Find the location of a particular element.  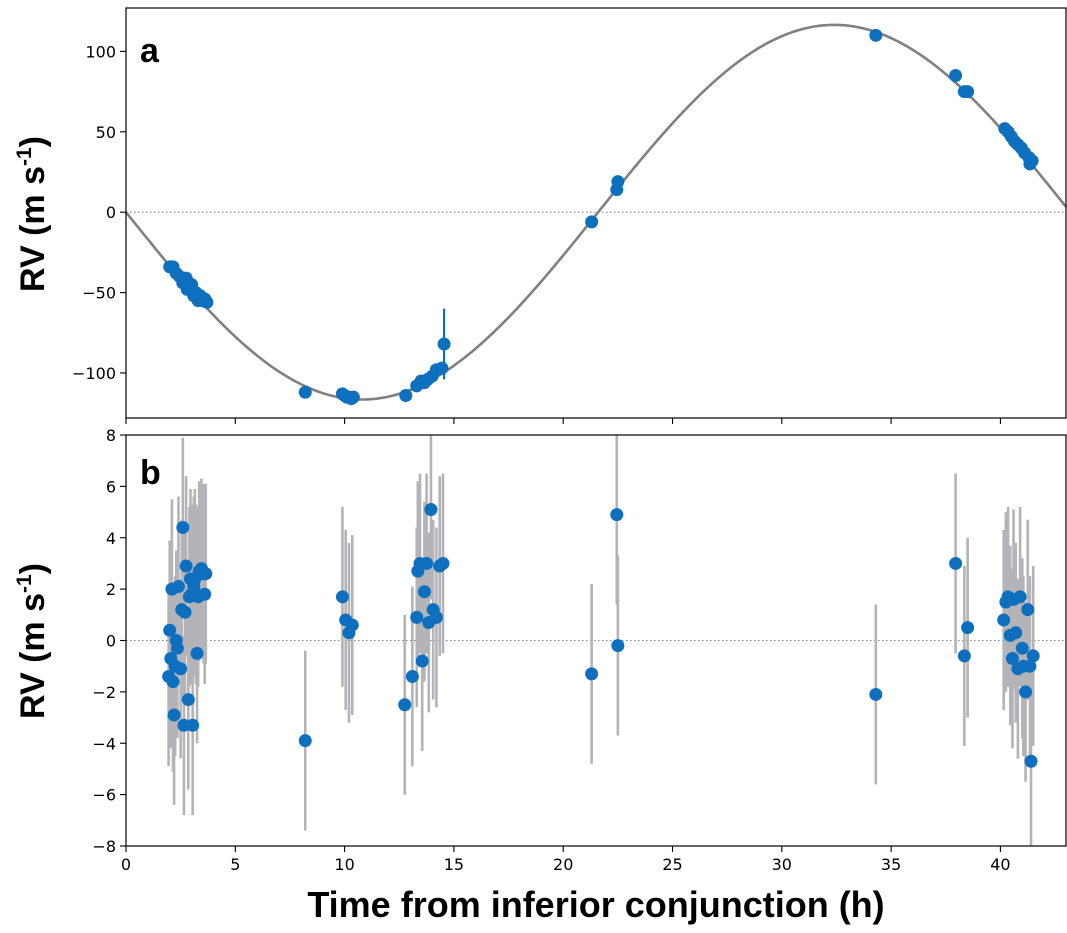

y-tick-label: −2 is located at coordinates (104, 692).